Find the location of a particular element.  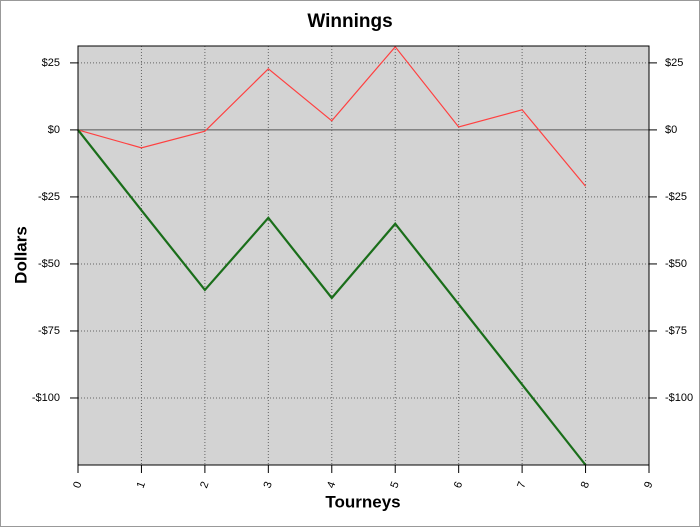

x-tick-label: 4 is located at coordinates (331, 485).